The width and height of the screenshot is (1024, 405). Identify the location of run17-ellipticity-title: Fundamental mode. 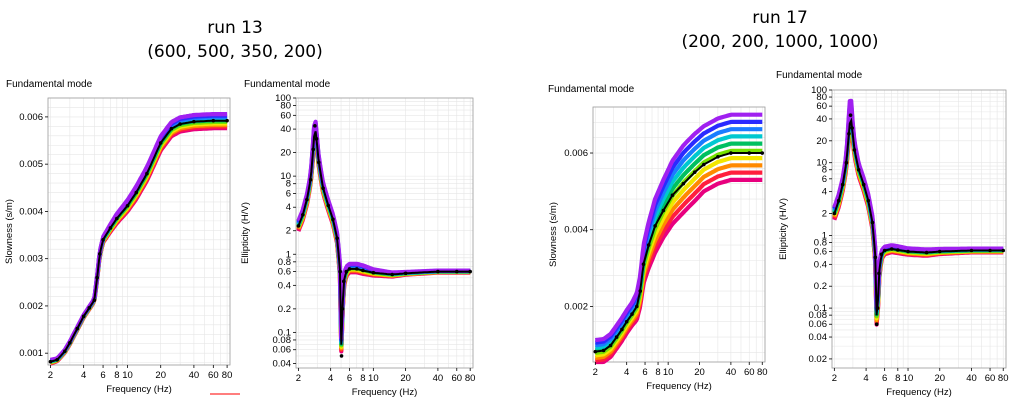
(819, 75).